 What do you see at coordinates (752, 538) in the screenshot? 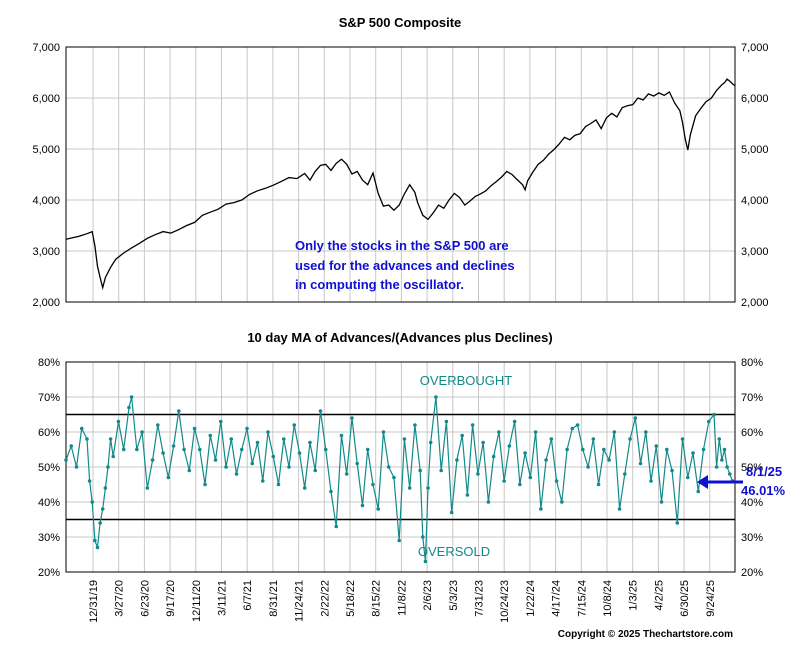
I see `oscillator-ytick-right: 30%` at bounding box center [752, 538].